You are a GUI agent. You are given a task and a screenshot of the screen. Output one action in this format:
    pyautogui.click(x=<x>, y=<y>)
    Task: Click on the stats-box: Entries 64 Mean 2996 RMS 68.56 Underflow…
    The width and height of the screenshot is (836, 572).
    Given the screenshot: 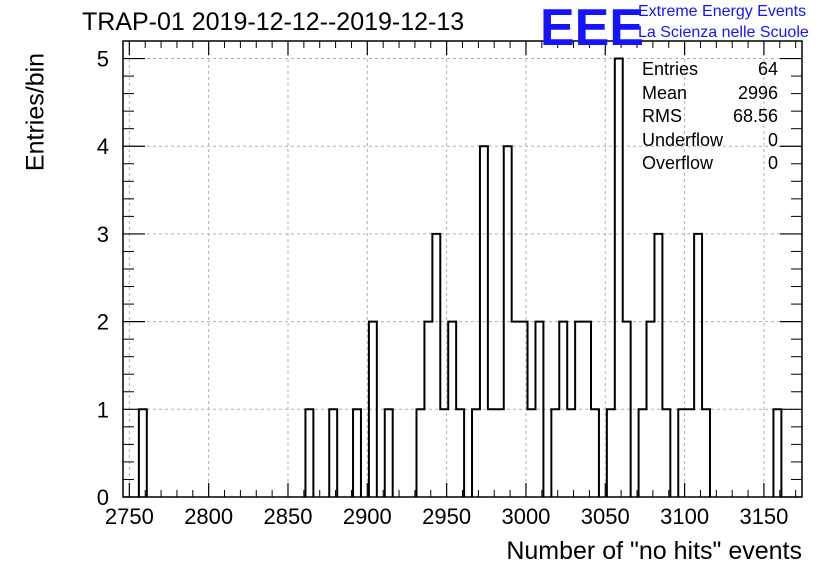 What is the action you would take?
    pyautogui.click(x=710, y=117)
    